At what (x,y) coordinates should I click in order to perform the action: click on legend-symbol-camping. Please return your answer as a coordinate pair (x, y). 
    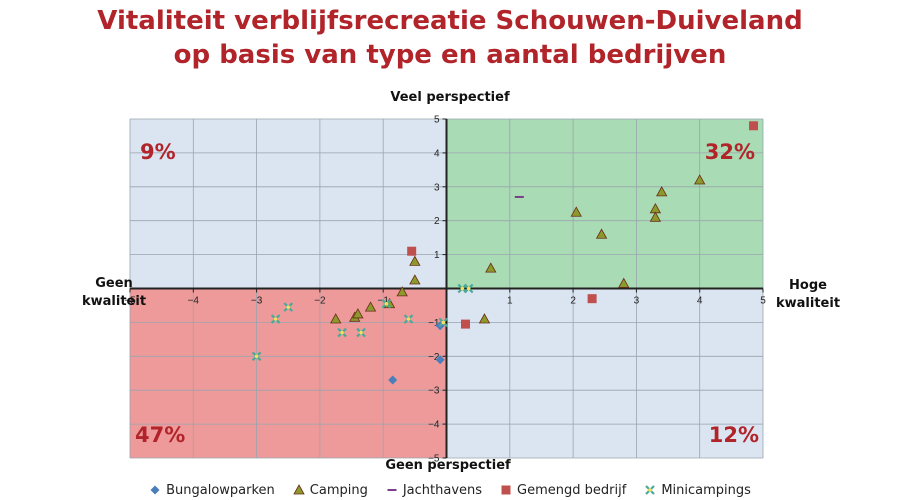
    Looking at the image, I should click on (299, 489).